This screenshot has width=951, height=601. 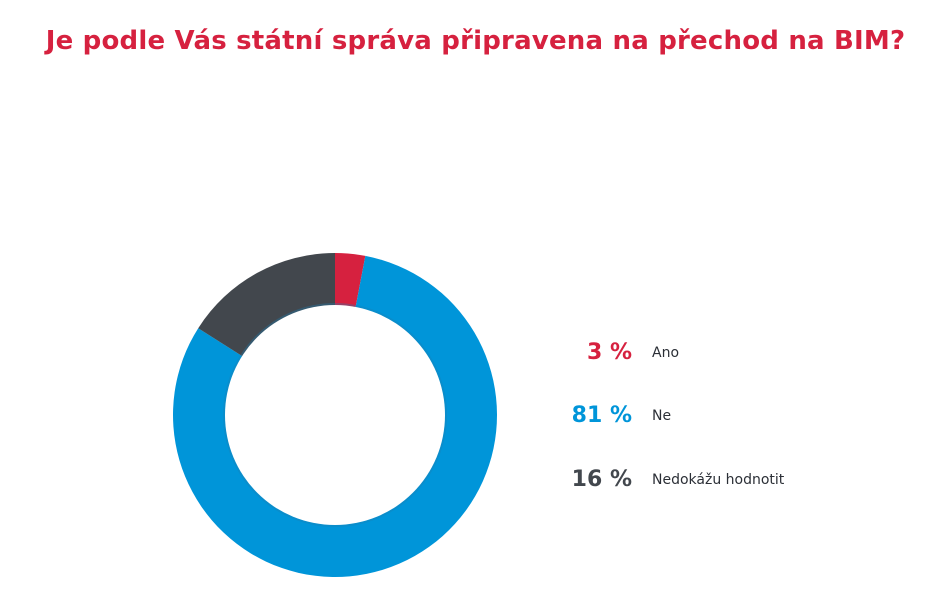 What do you see at coordinates (720, 416) in the screenshot?
I see `legend-item-ne: 81 % Ne` at bounding box center [720, 416].